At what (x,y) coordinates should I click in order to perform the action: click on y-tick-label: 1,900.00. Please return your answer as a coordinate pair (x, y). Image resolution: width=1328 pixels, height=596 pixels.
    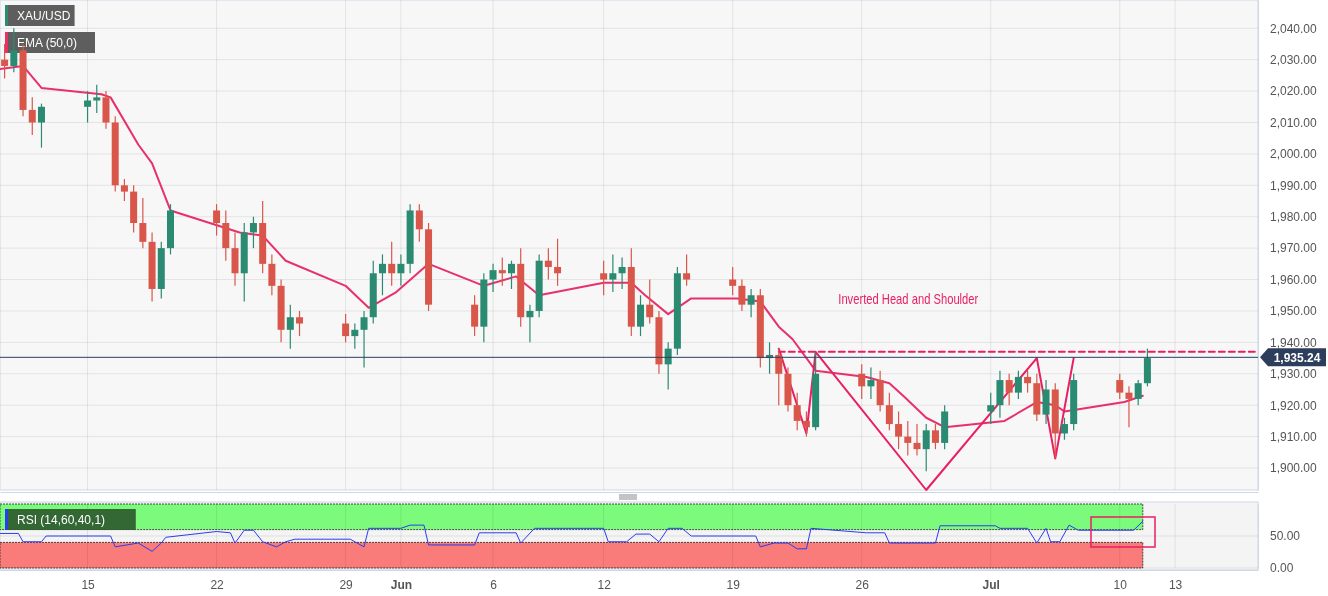
    Looking at the image, I should click on (1294, 468).